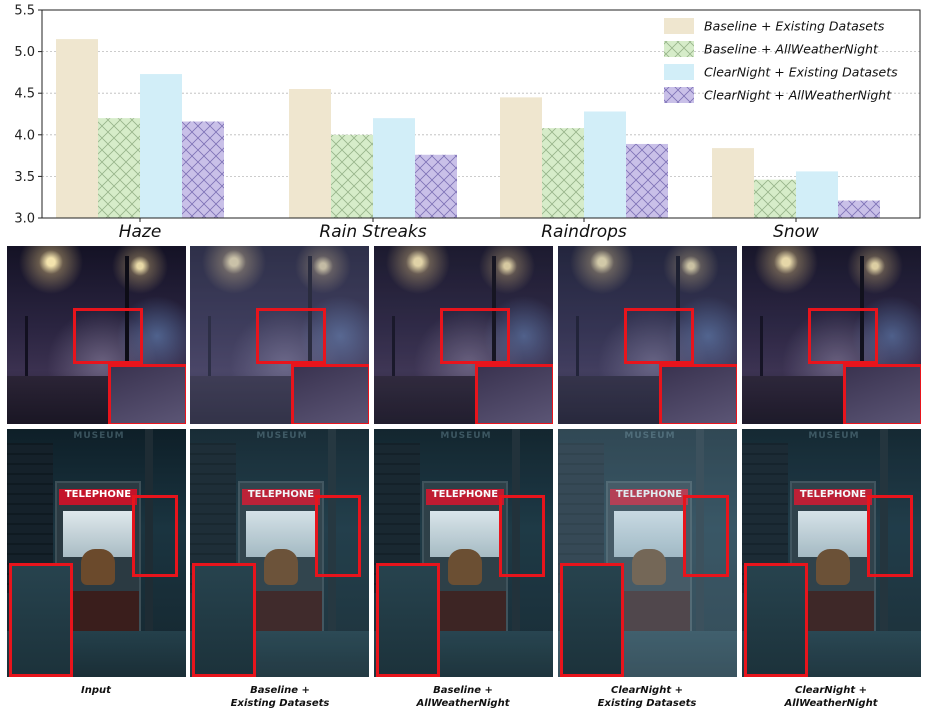 This screenshot has width=925, height=710. Describe the element at coordinates (647, 697) in the screenshot. I see `caption-clearnight-existing: ClearNight + Existing Datasets` at that location.